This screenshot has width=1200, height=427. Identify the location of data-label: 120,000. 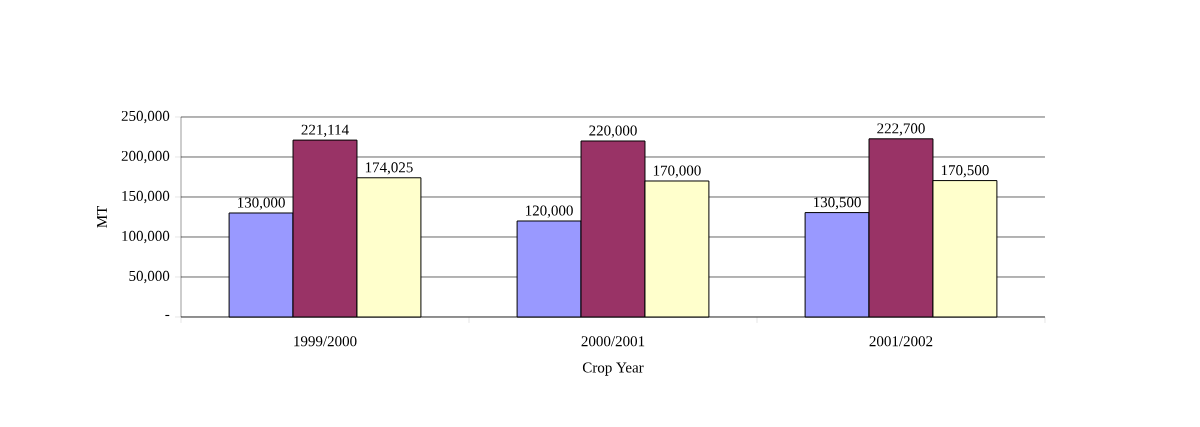
(549, 211).